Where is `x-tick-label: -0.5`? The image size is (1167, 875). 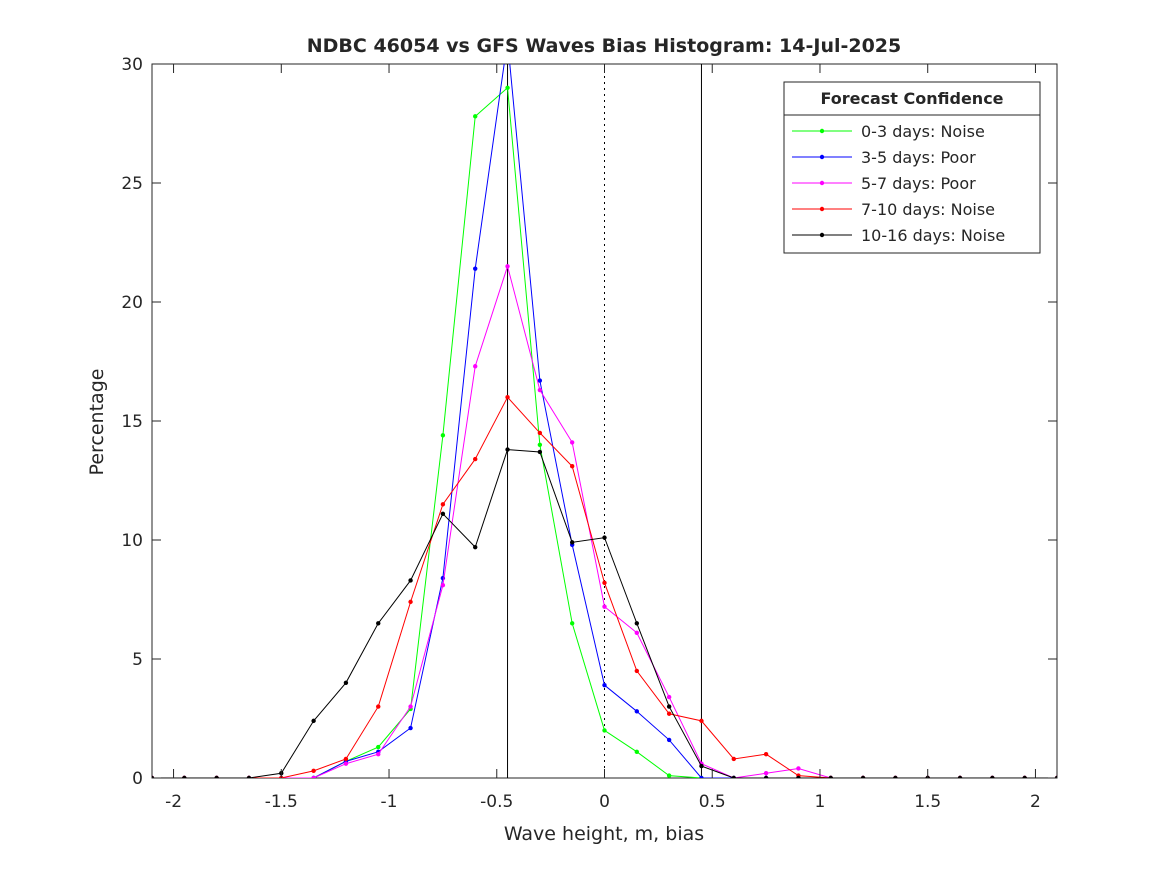 x-tick-label: -0.5 is located at coordinates (496, 802).